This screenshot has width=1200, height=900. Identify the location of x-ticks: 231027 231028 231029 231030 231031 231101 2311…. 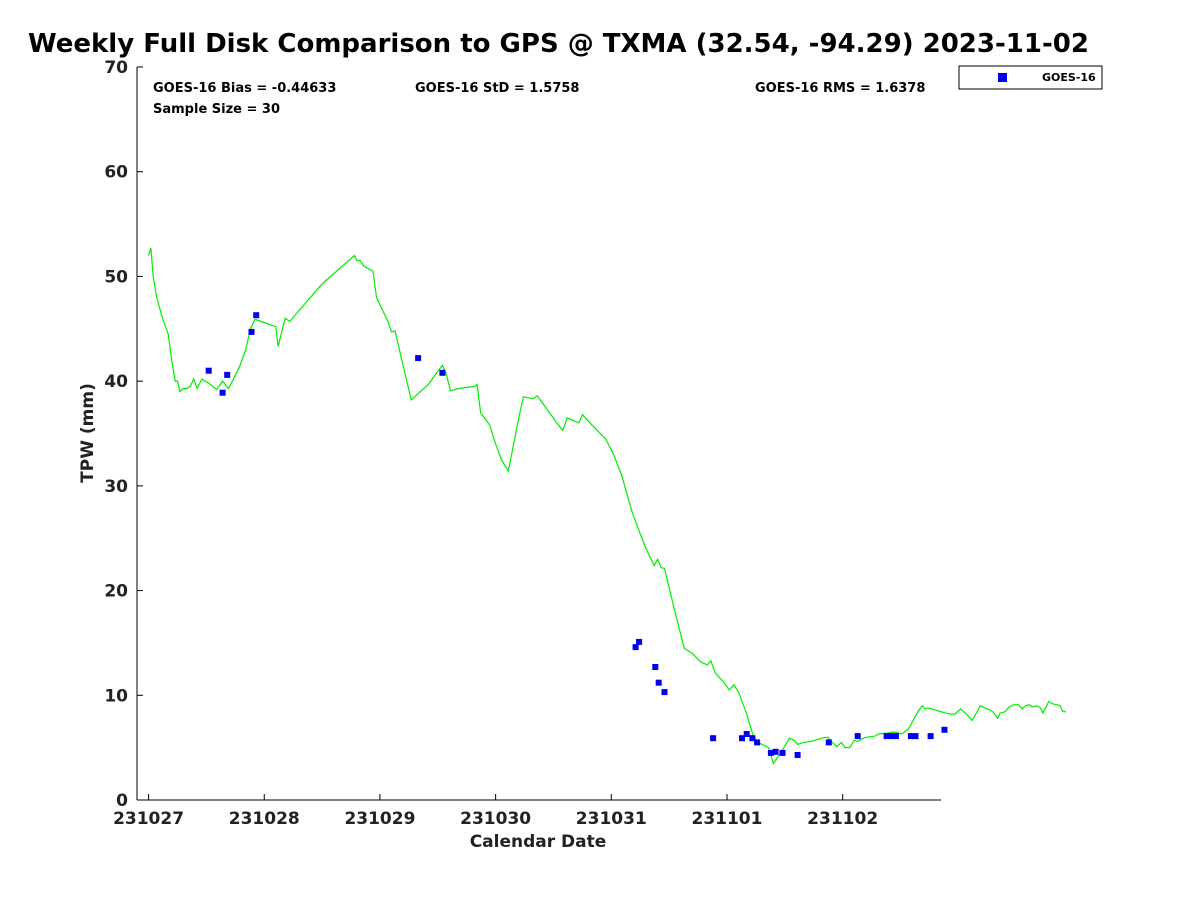
(495, 811).